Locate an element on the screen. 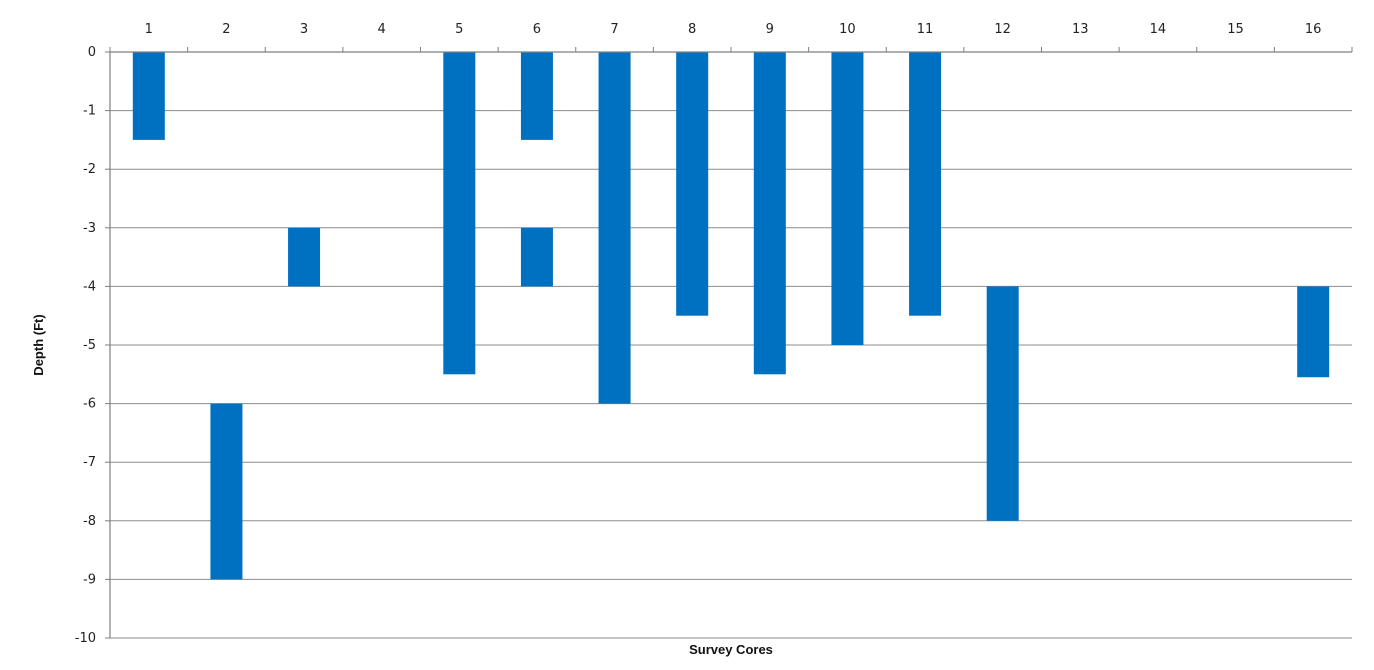 This screenshot has width=1374, height=670. y-tick-label: -7 is located at coordinates (89, 462).